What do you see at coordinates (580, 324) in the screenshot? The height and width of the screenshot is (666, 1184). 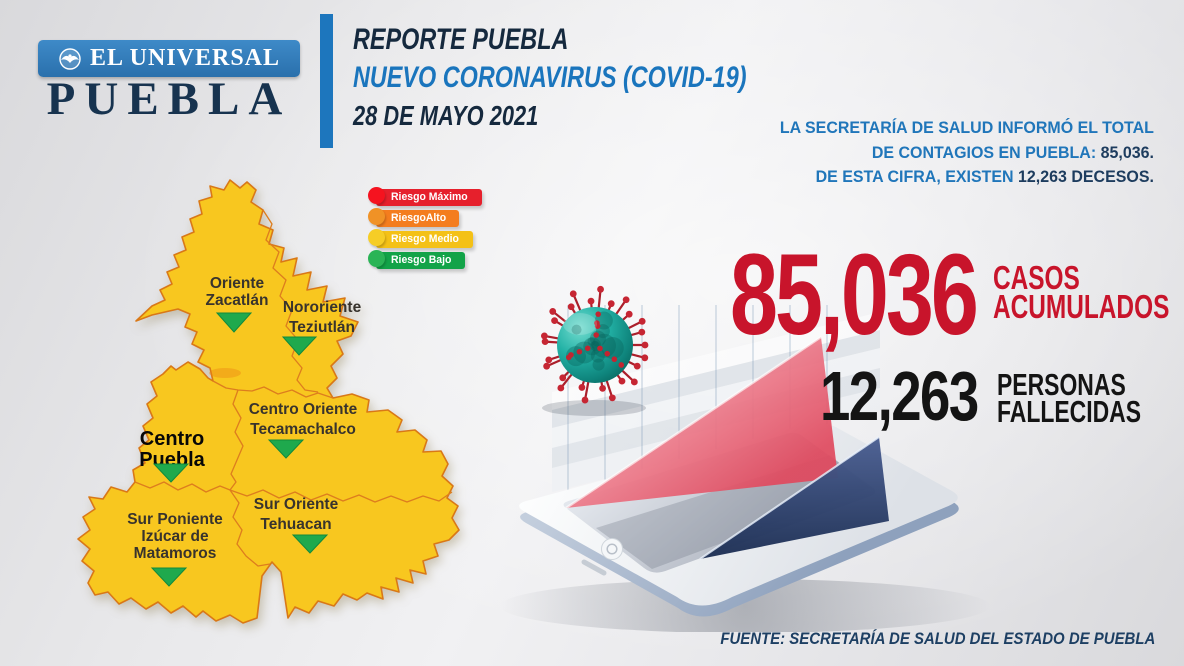 I see `virus-highlight` at bounding box center [580, 324].